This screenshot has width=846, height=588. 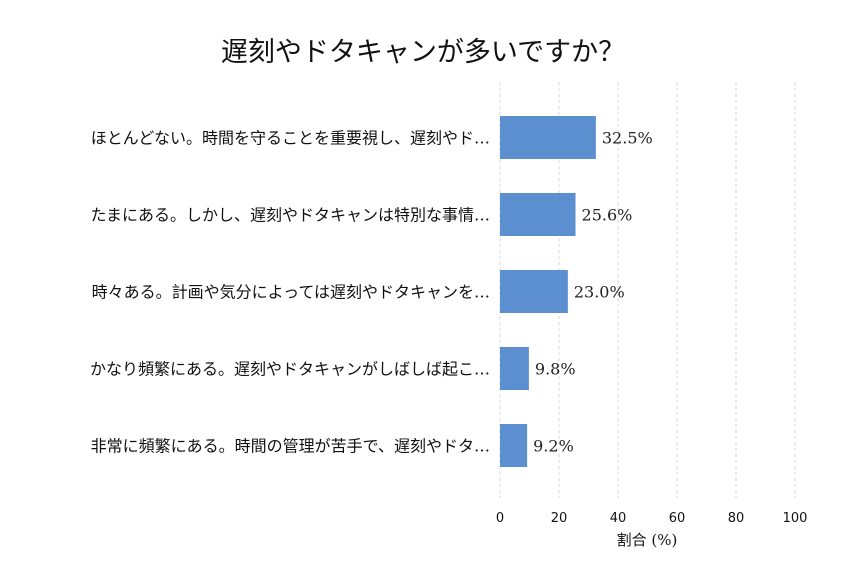 I want to click on value-label: 9.8%, so click(x=555, y=369).